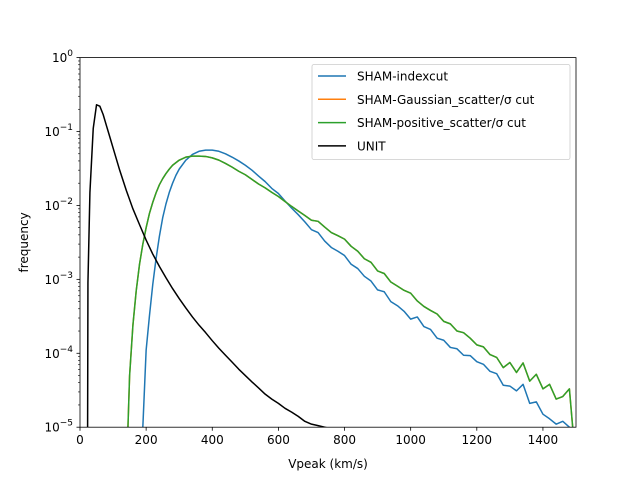  I want to click on y-tick-label: 10⁻², so click(58, 205).